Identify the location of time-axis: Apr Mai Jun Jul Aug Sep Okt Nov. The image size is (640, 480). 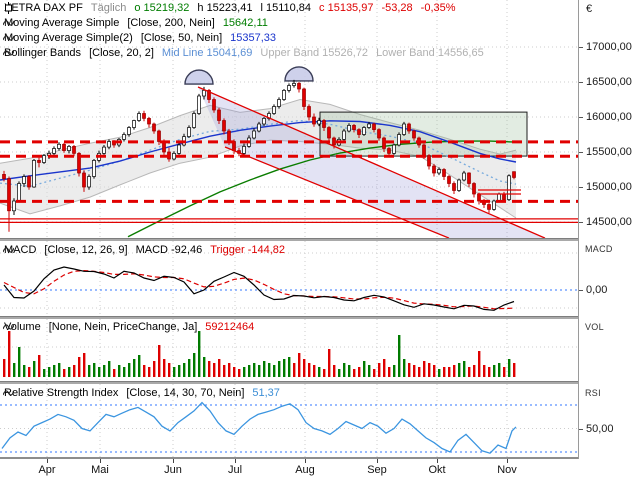
(289, 469).